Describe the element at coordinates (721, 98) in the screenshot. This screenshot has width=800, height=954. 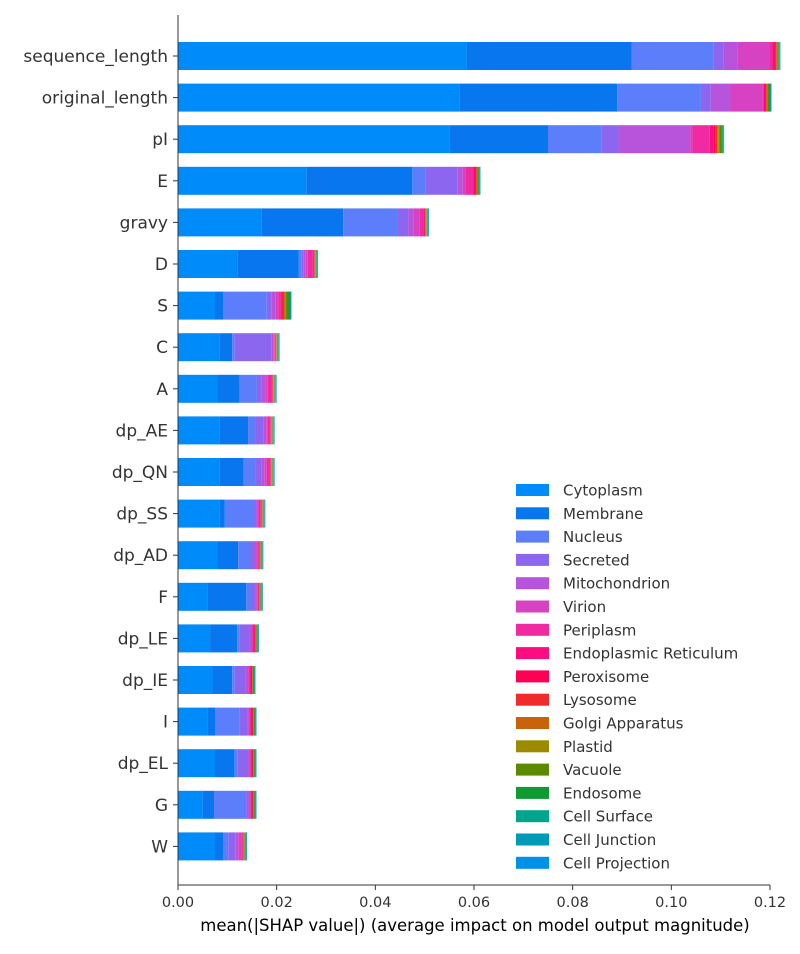
I see `bar-original-length-mitochondrion` at that location.